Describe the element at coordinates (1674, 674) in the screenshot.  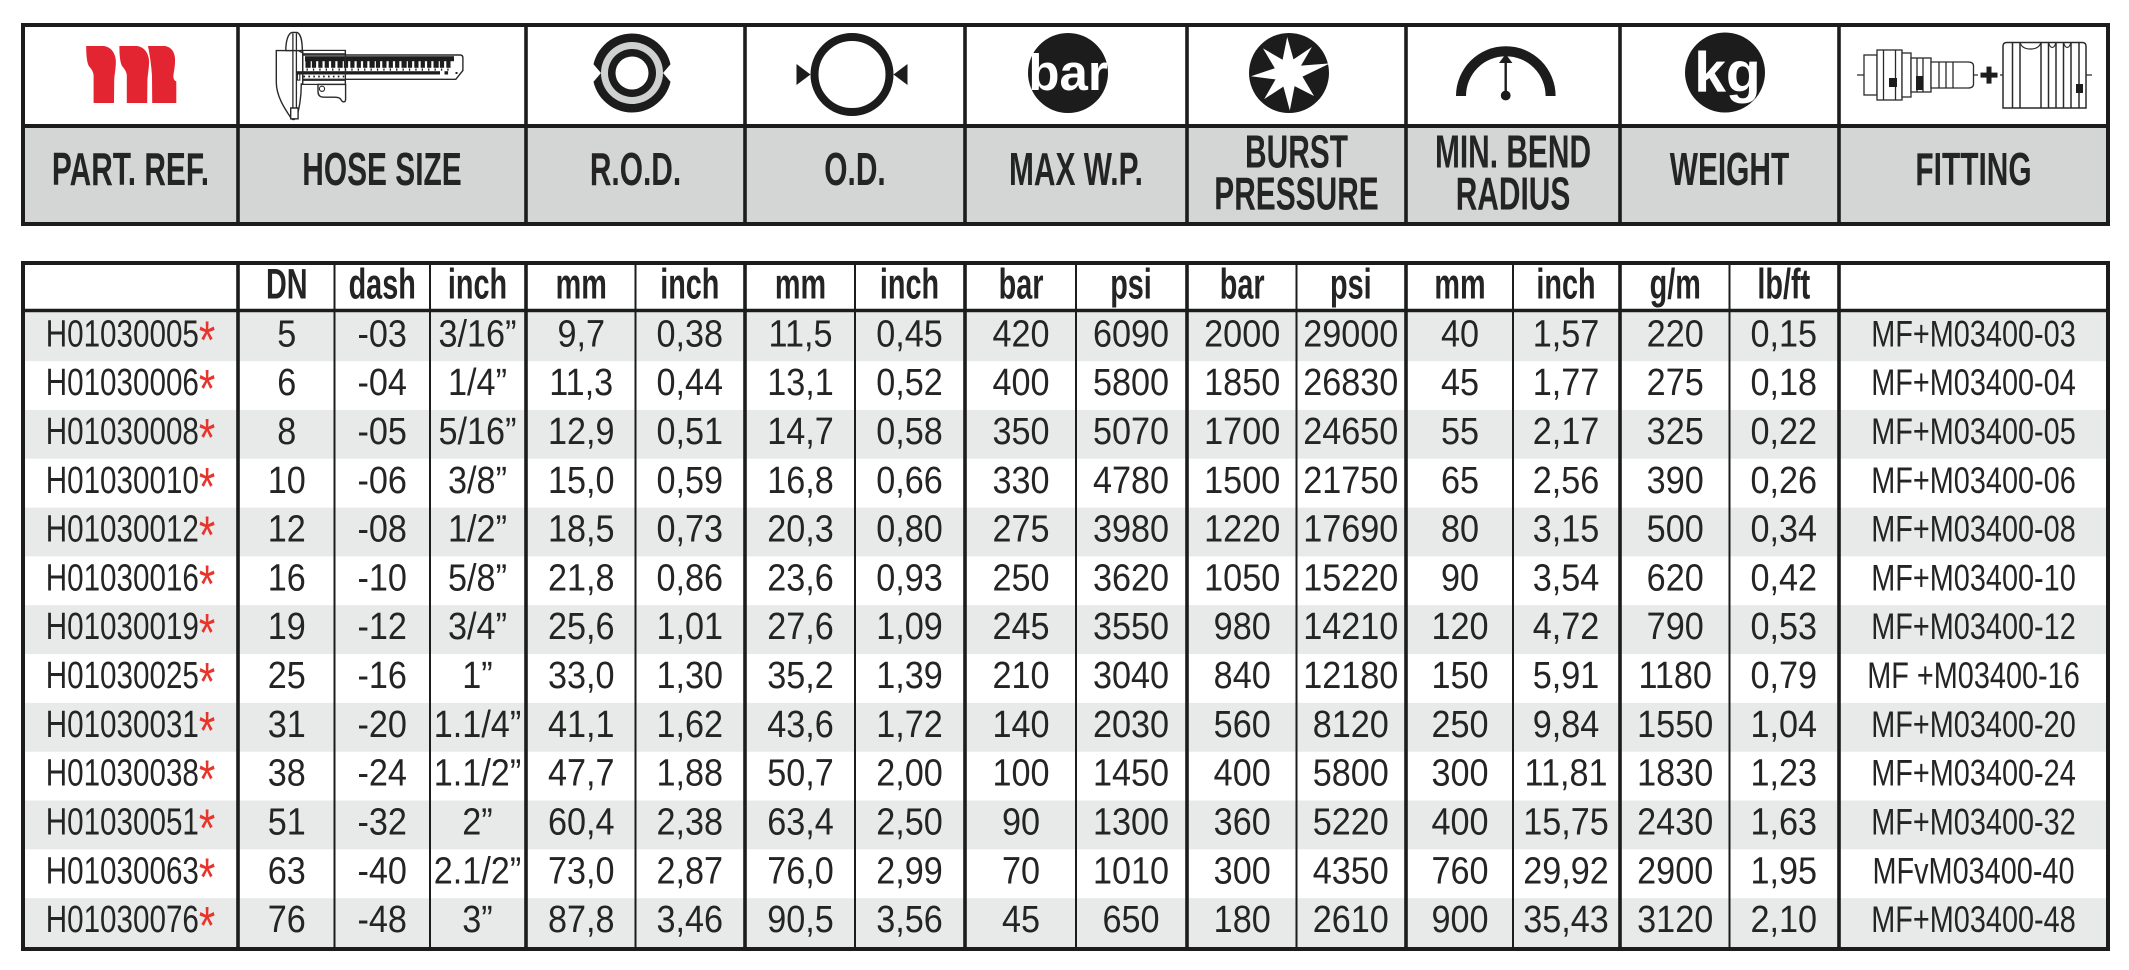
I see `svg-text: 1180` at that location.